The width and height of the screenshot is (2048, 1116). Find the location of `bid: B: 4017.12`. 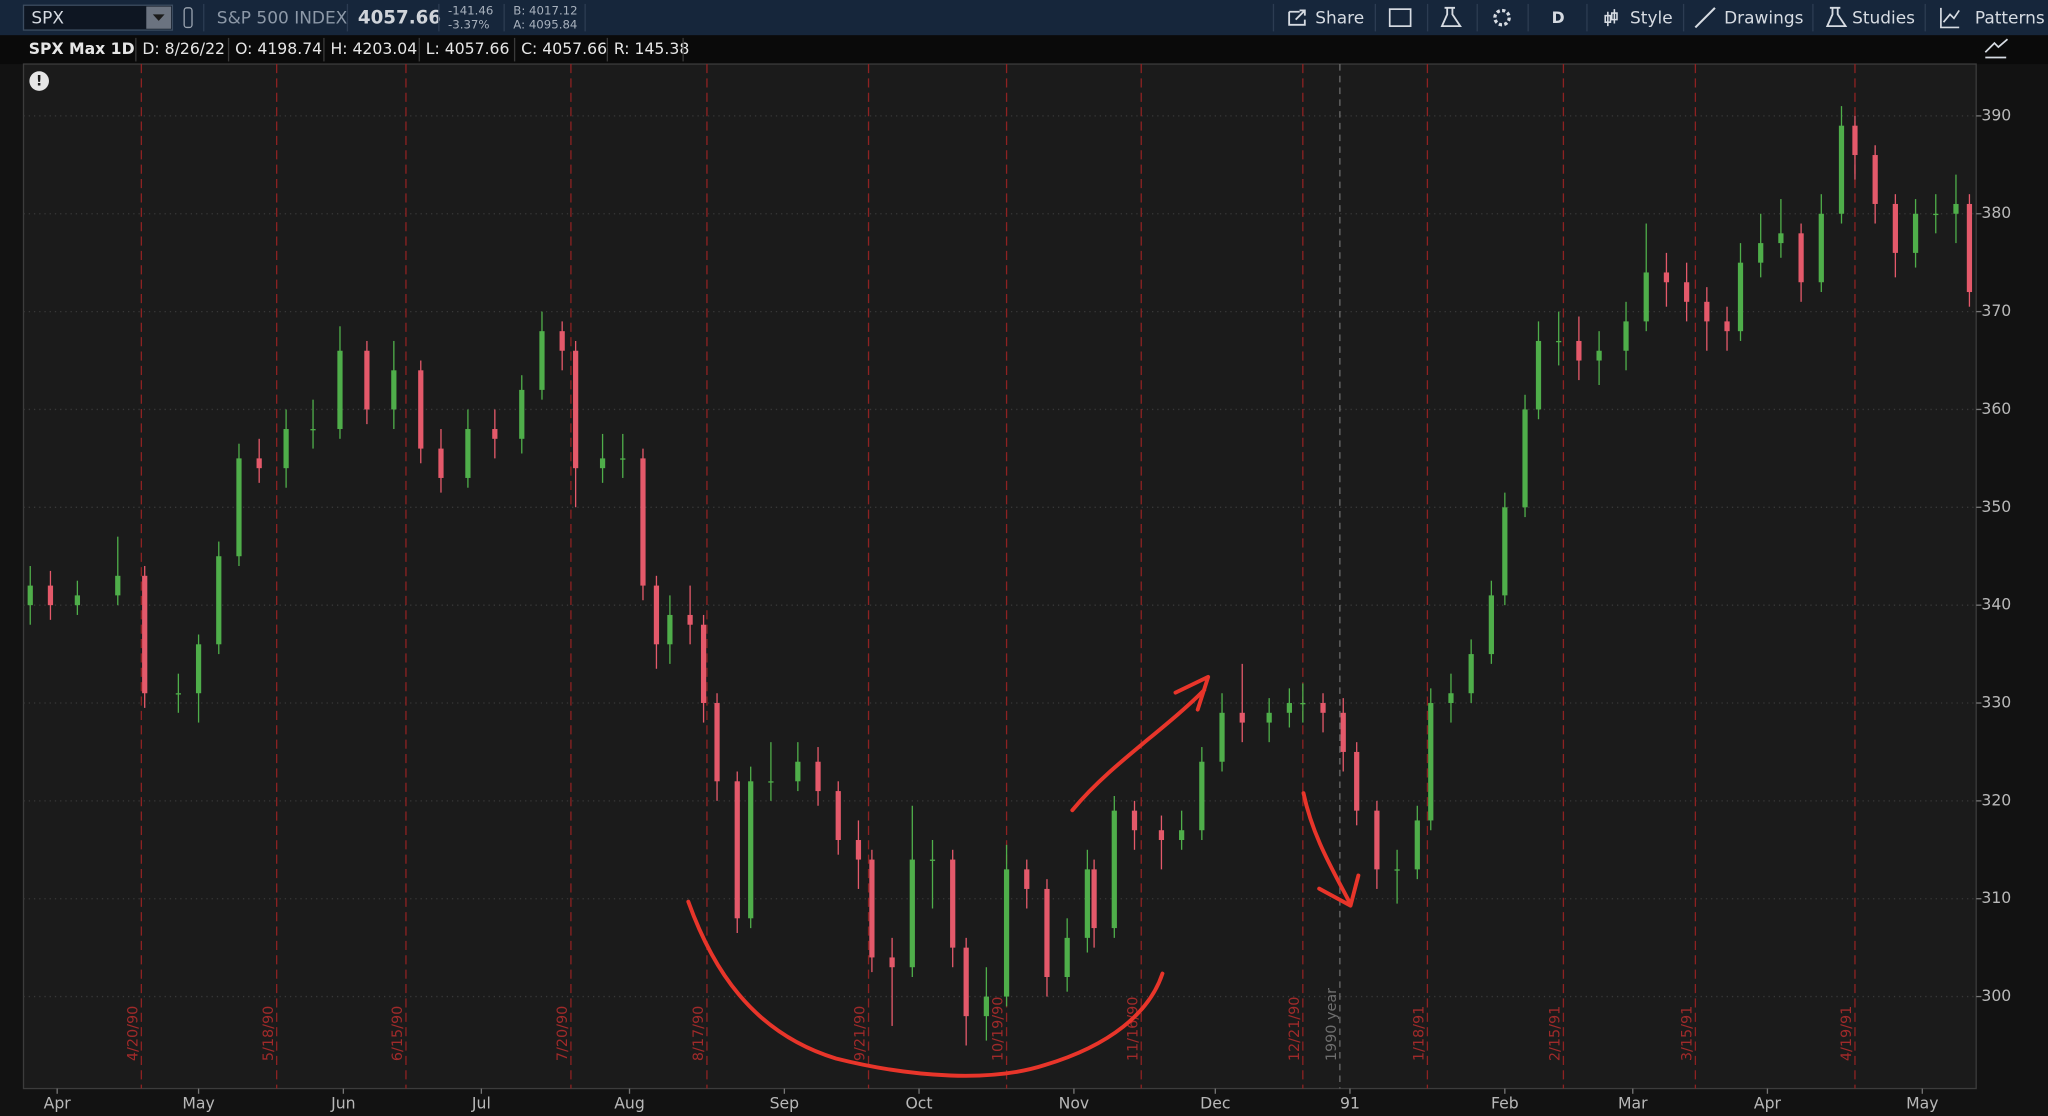

bid: B: 4017.12 is located at coordinates (545, 11).